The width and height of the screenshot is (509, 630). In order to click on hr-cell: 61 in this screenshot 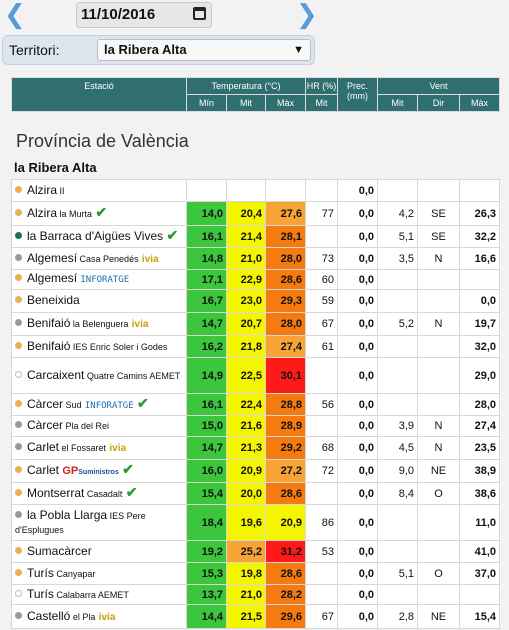, I will do `click(321, 346)`.